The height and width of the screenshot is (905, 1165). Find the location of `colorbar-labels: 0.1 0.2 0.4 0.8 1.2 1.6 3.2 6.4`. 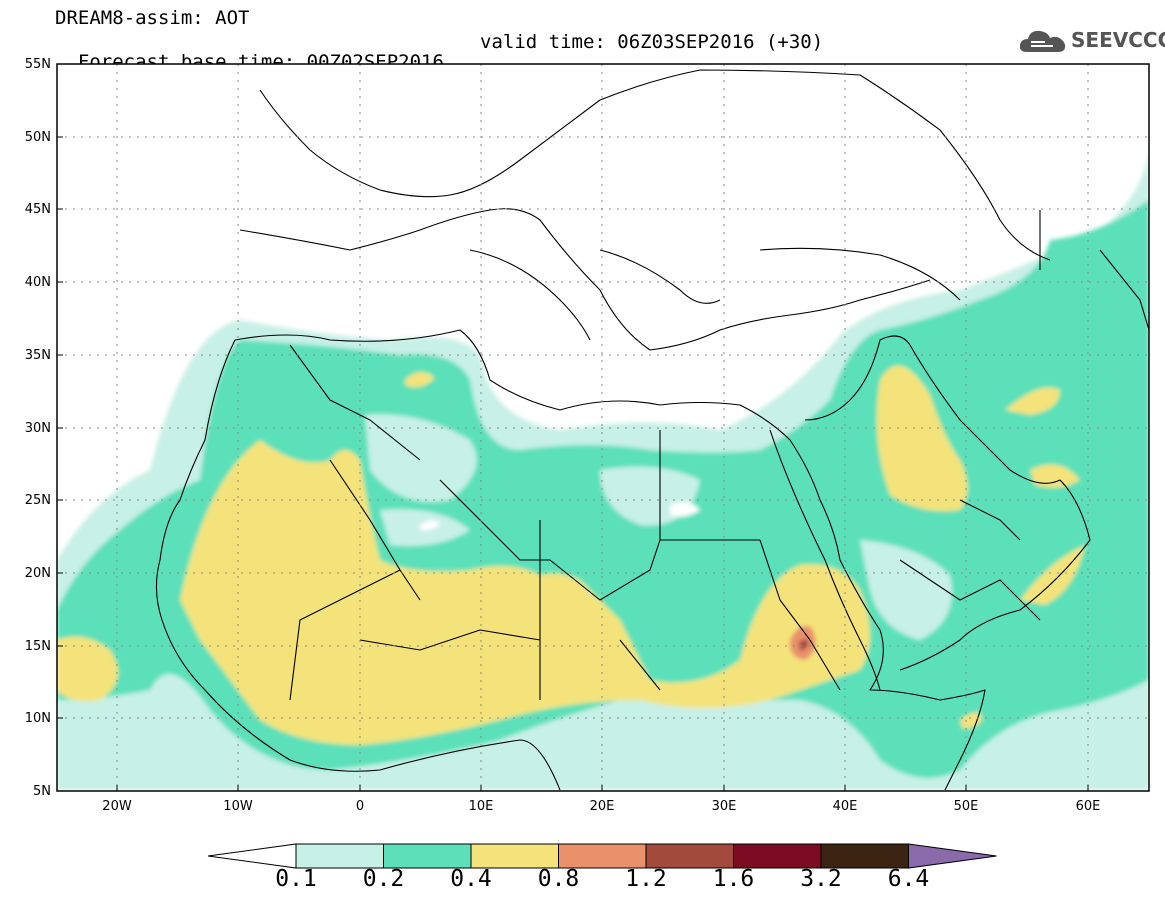

colorbar-labels: 0.1 0.2 0.4 0.8 1.2 1.6 3.2 6.4 is located at coordinates (582, 881).